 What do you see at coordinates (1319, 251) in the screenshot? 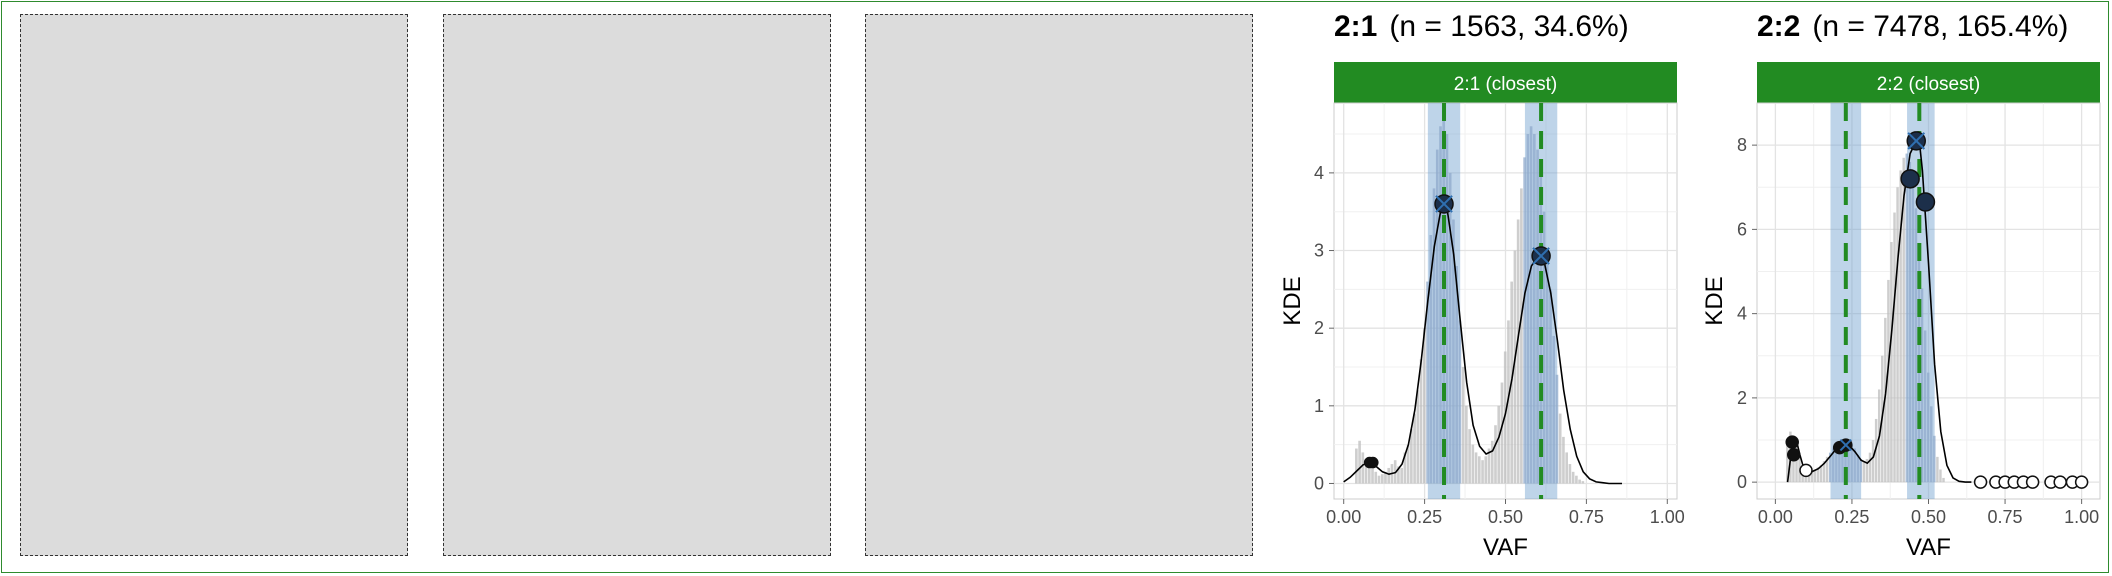
I see `y-tick-label: 3` at bounding box center [1319, 251].